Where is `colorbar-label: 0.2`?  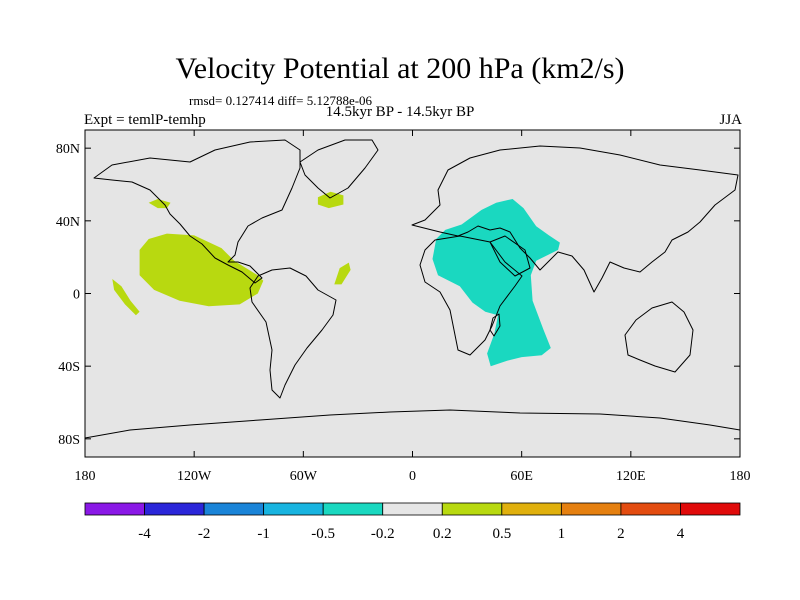 colorbar-label: 0.2 is located at coordinates (442, 534).